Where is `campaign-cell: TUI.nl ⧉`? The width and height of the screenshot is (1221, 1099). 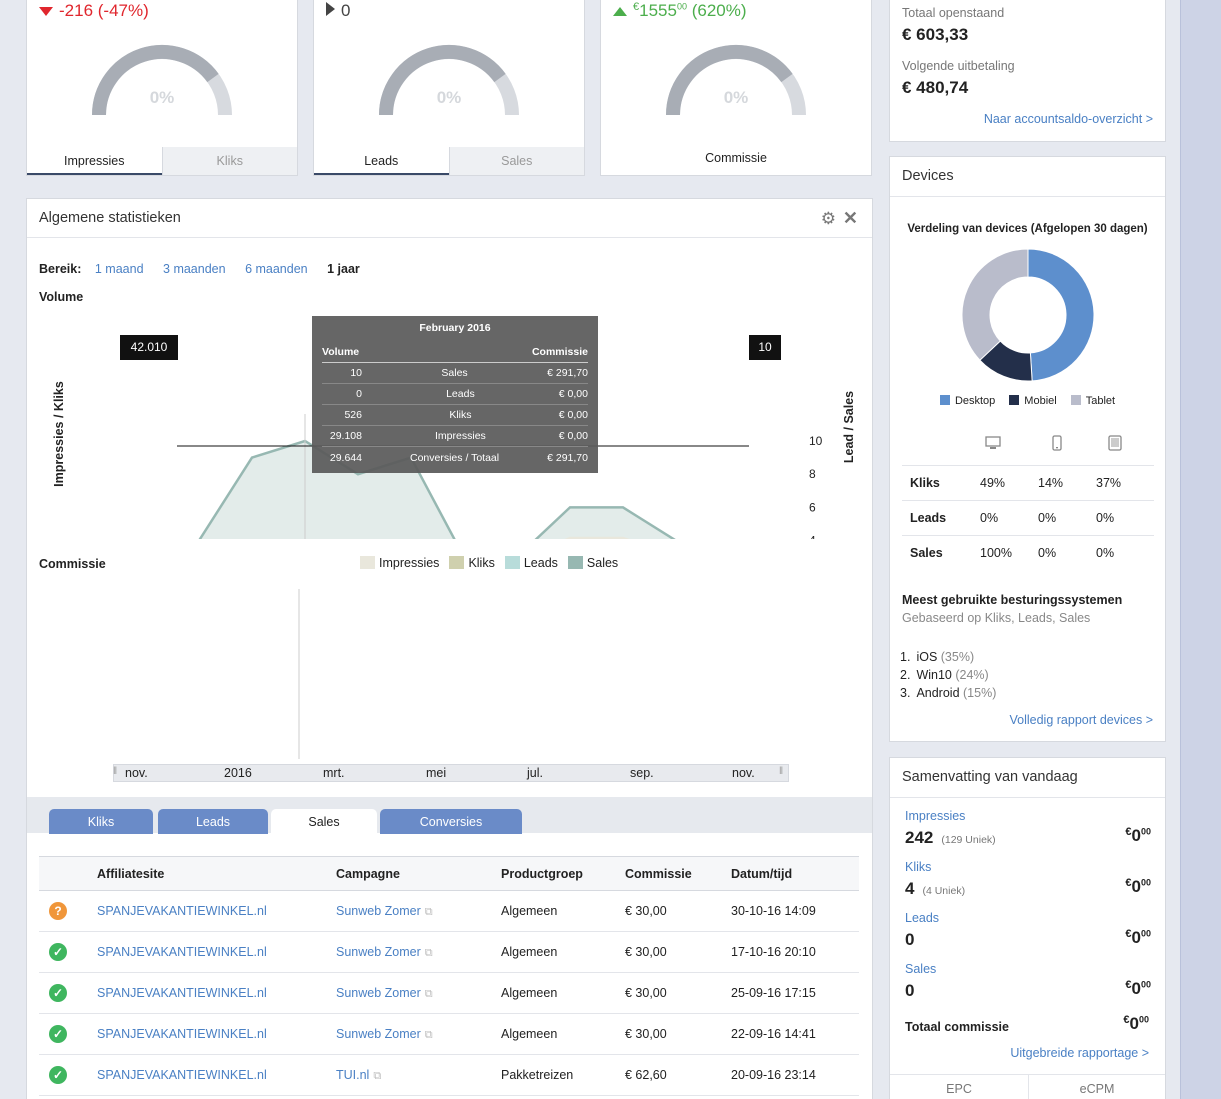
campaign-cell: TUI.nl ⧉ is located at coordinates (418, 1075).